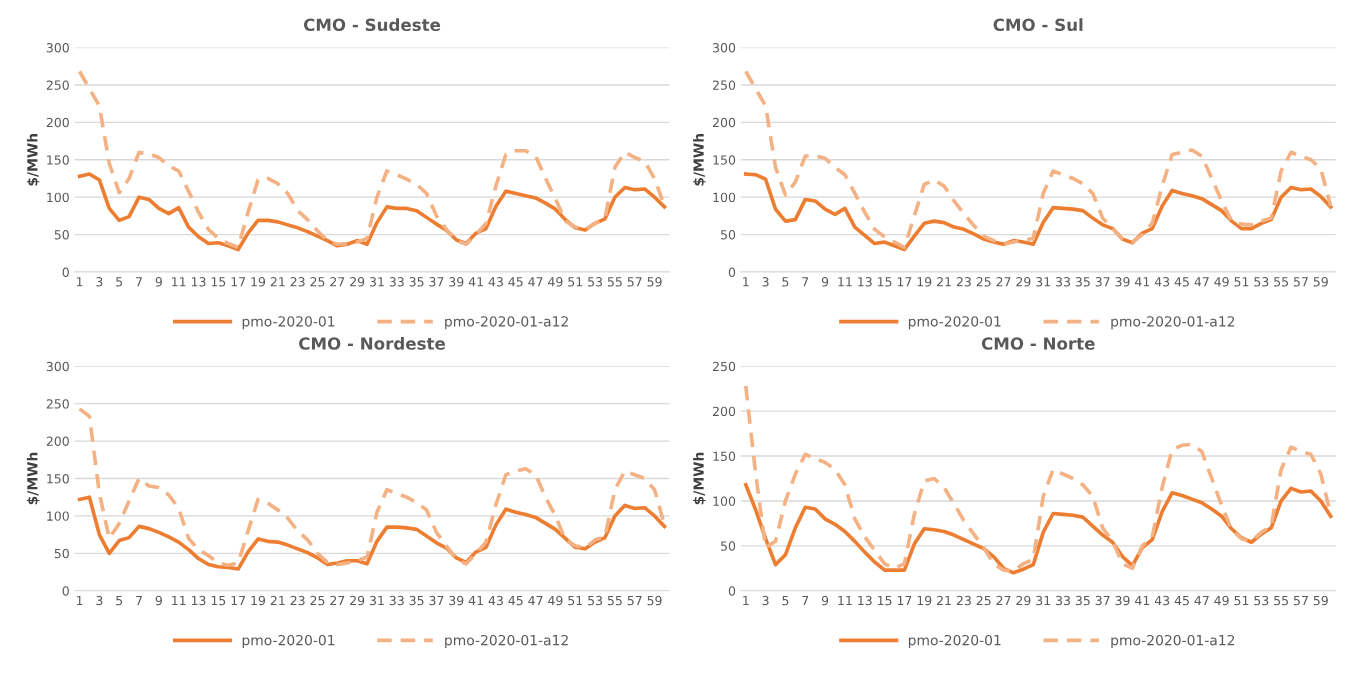 The height and width of the screenshot is (679, 1356). What do you see at coordinates (724, 122) in the screenshot?
I see `y-tick-label: 200` at bounding box center [724, 122].